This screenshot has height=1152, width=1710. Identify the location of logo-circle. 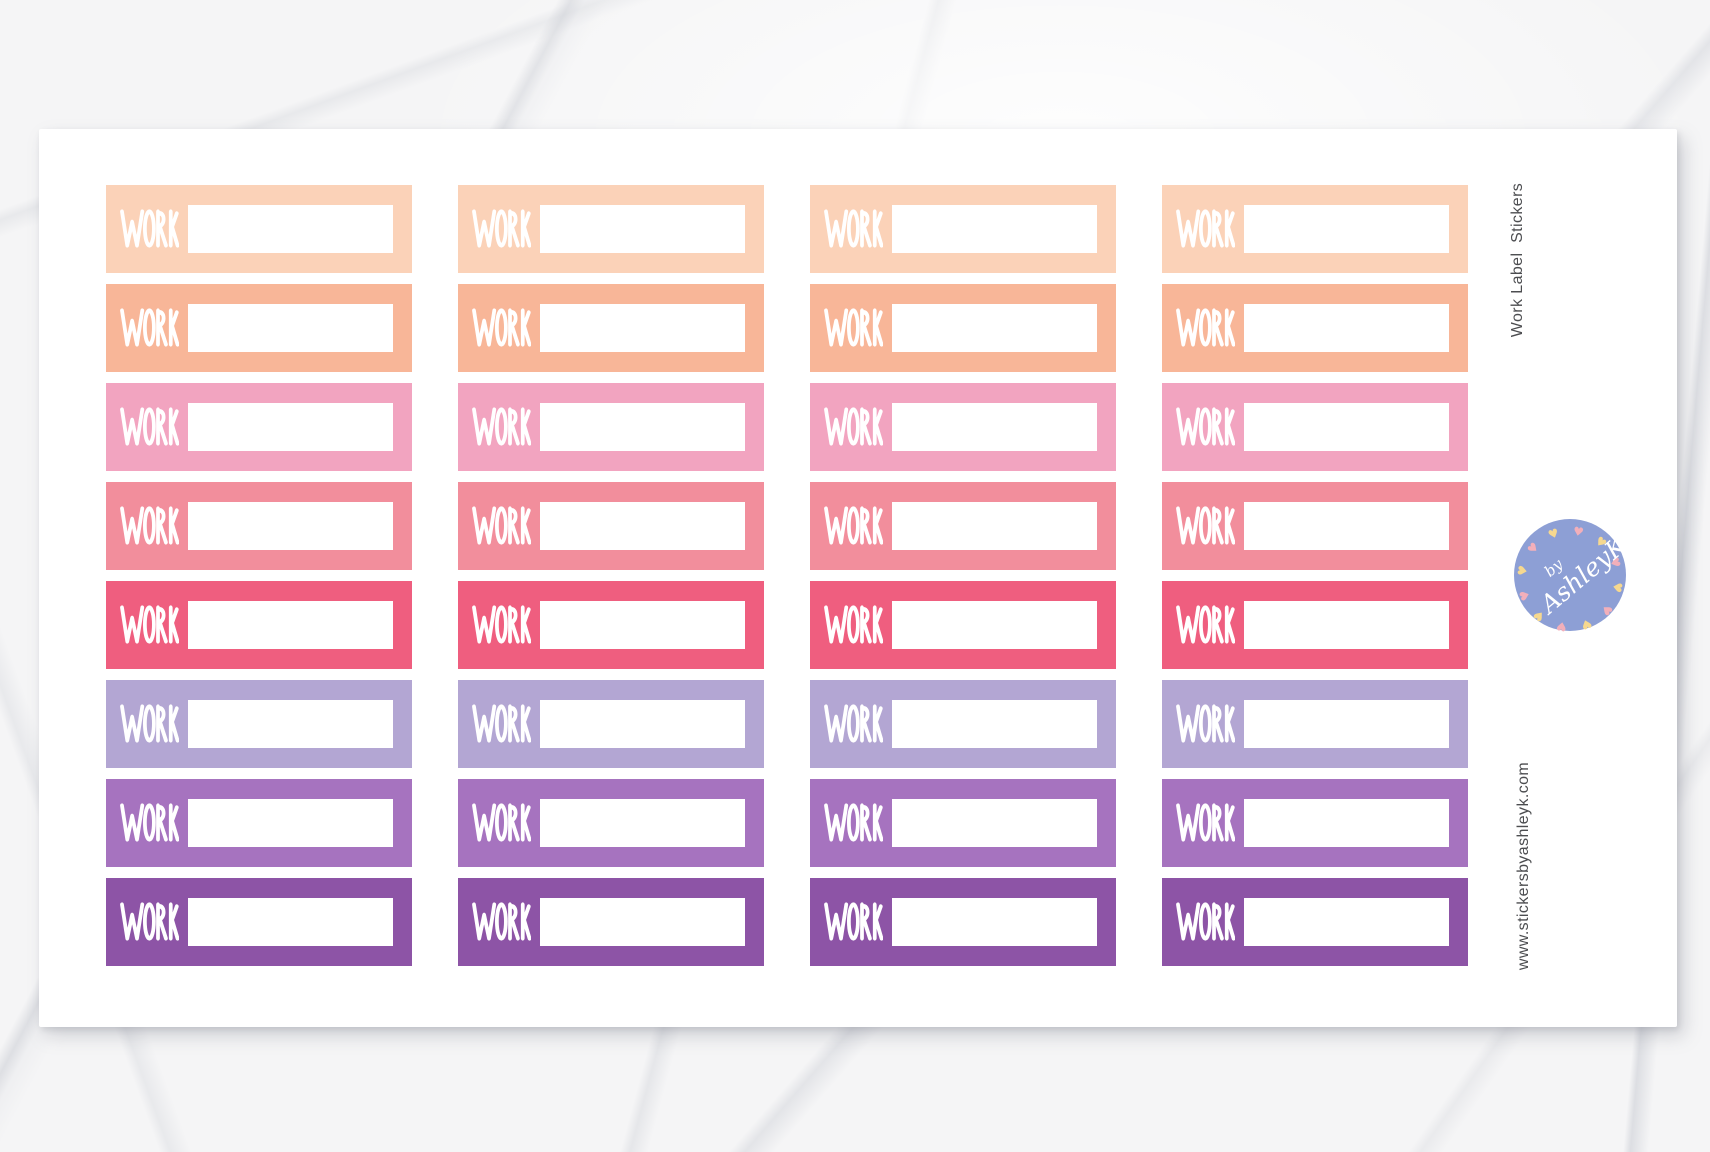
(1570, 575).